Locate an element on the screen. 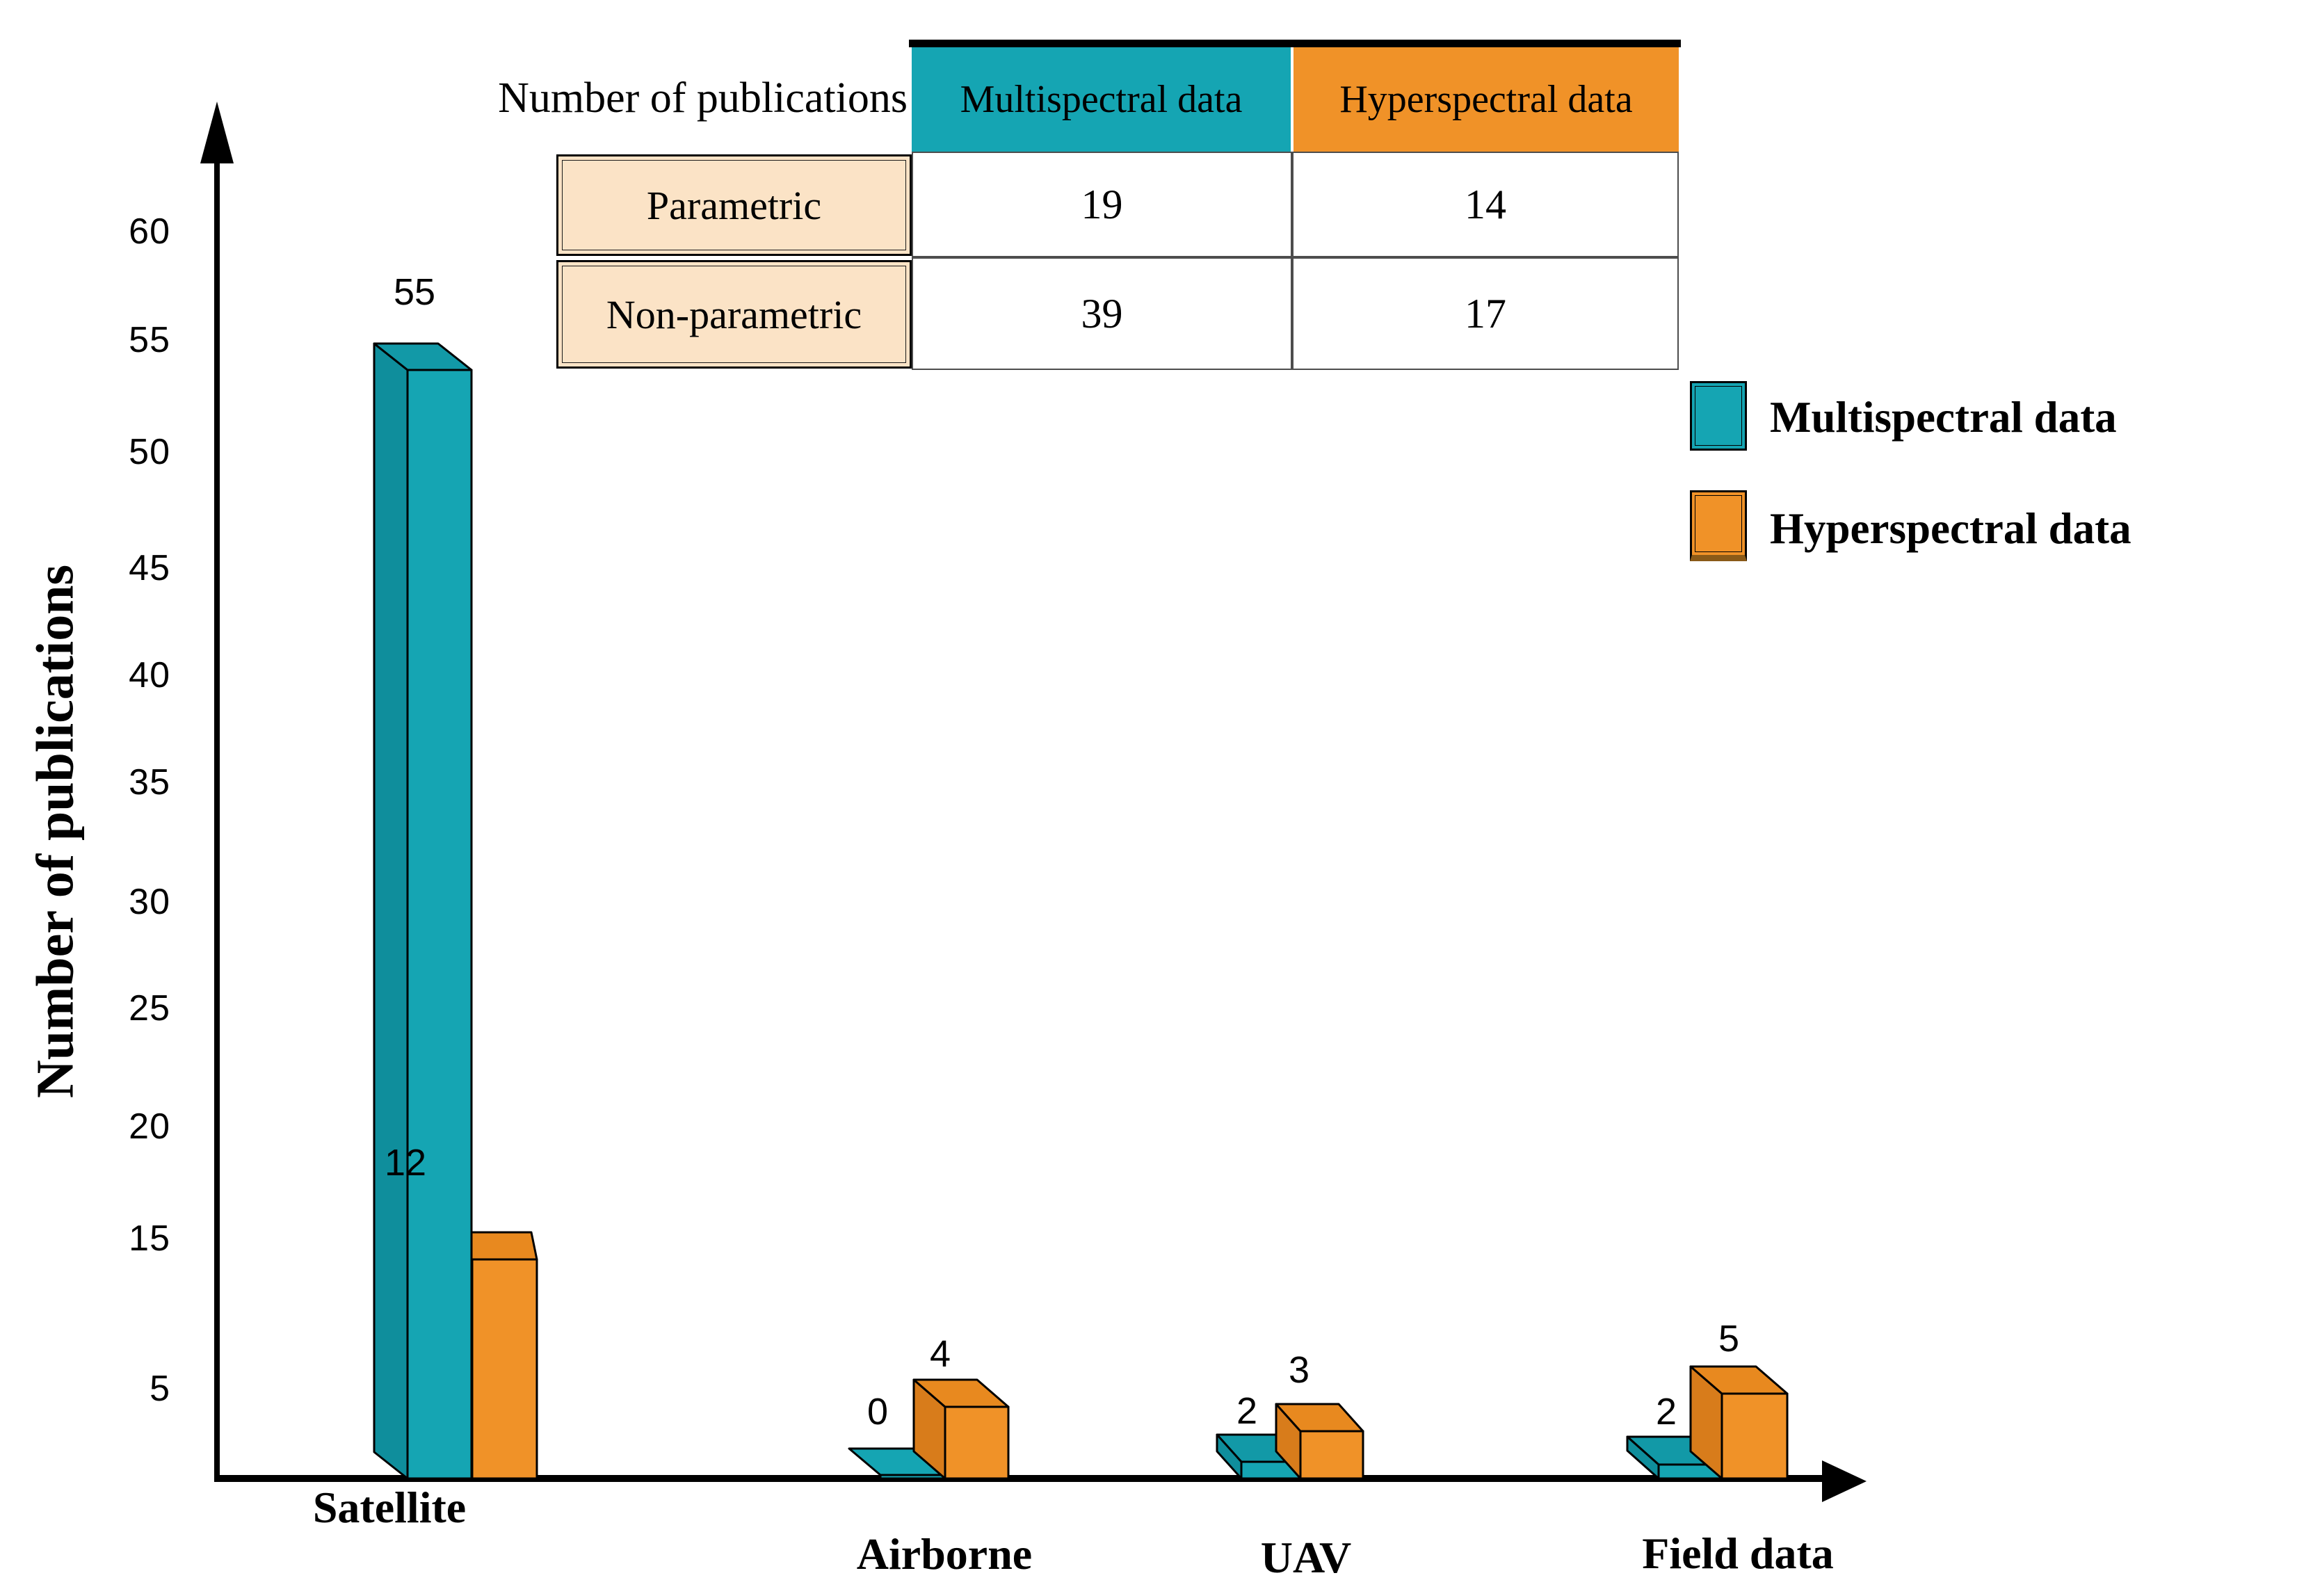  y-tick-label: 45 is located at coordinates (149, 568).